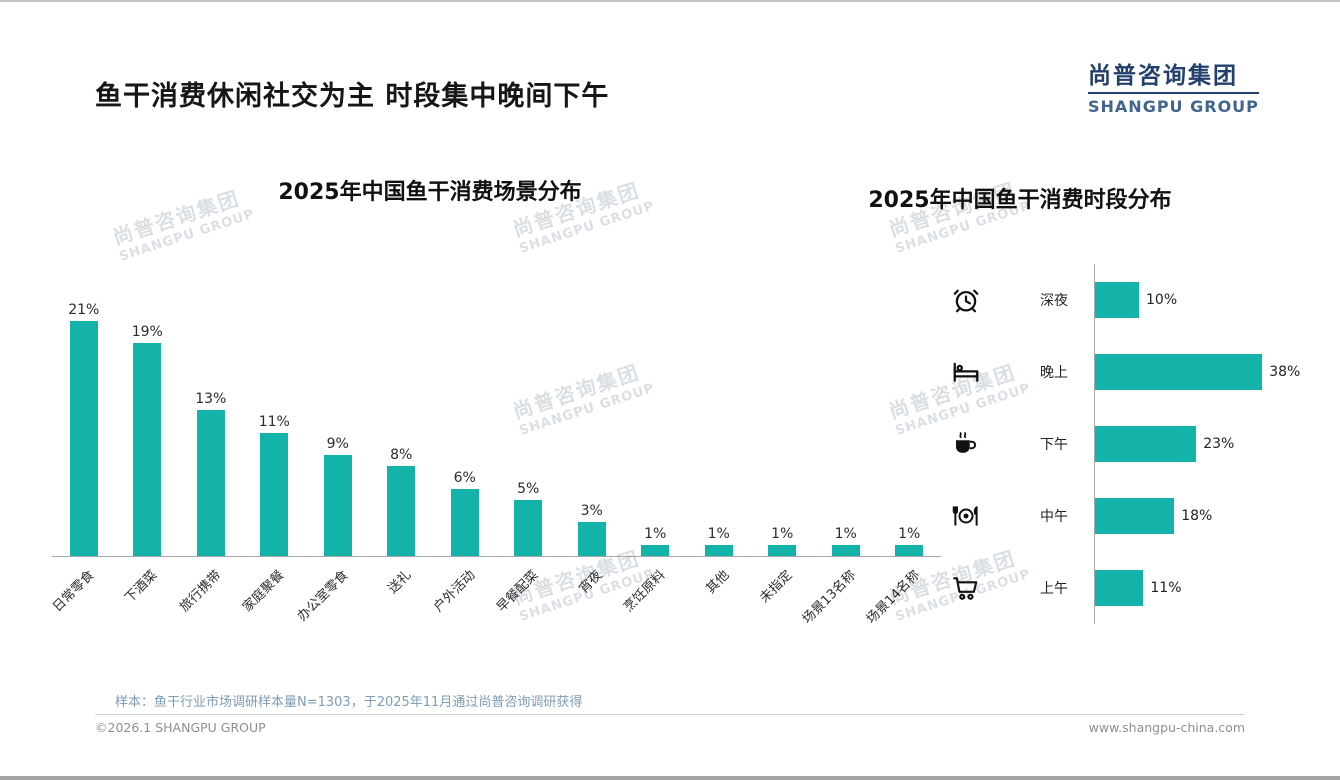  What do you see at coordinates (352, 96) in the screenshot?
I see `page-title: 鱼干消费休闲社交为主 时段集中晚间下午` at bounding box center [352, 96].